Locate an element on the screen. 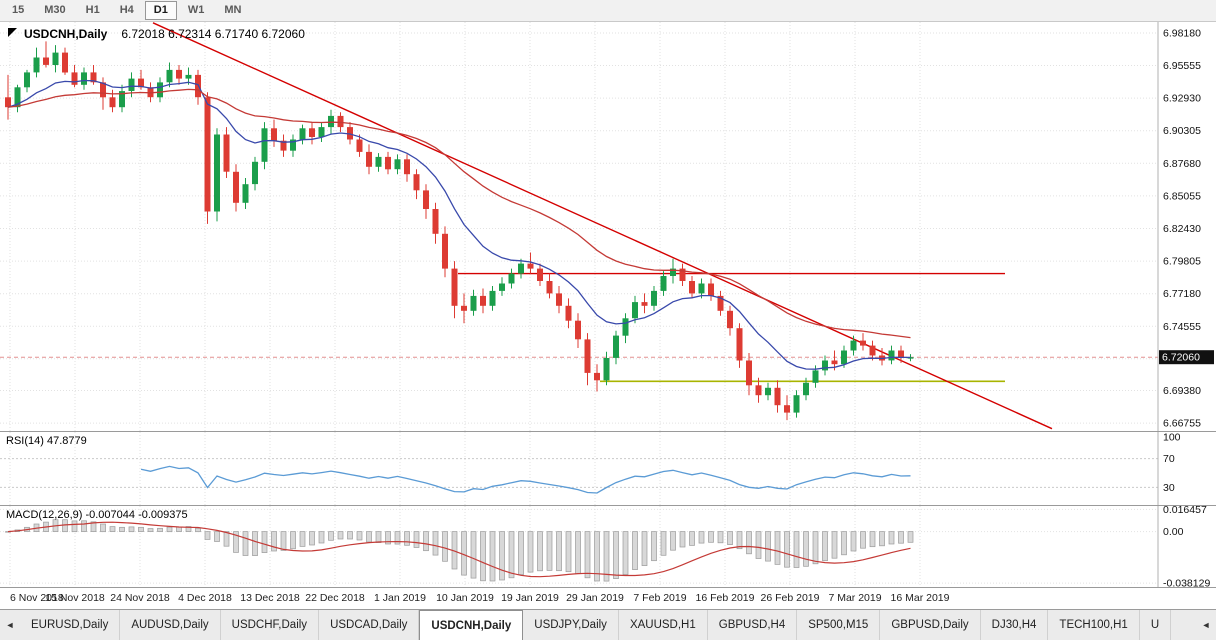 The width and height of the screenshot is (1216, 641). svg-text: 6.92930 is located at coordinates (1182, 99).